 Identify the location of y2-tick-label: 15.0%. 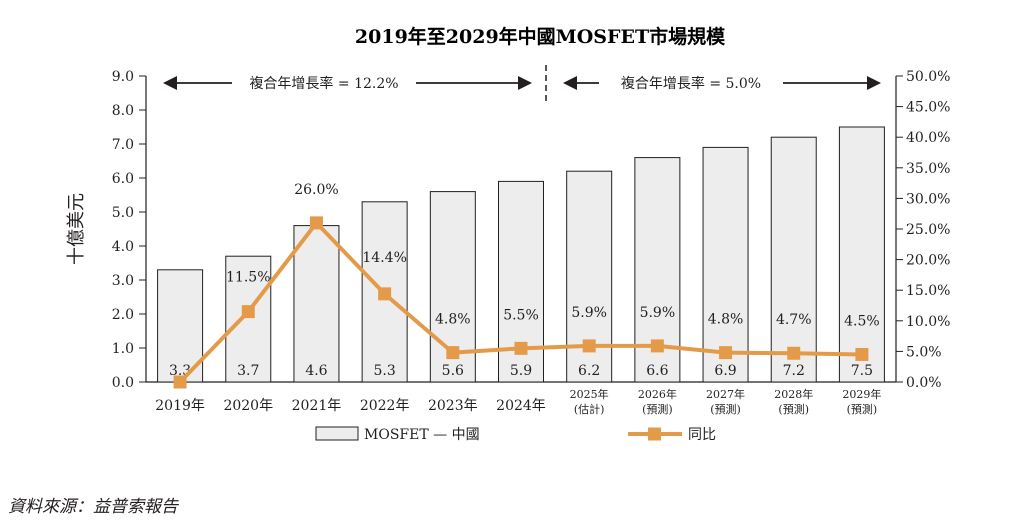
(928, 291).